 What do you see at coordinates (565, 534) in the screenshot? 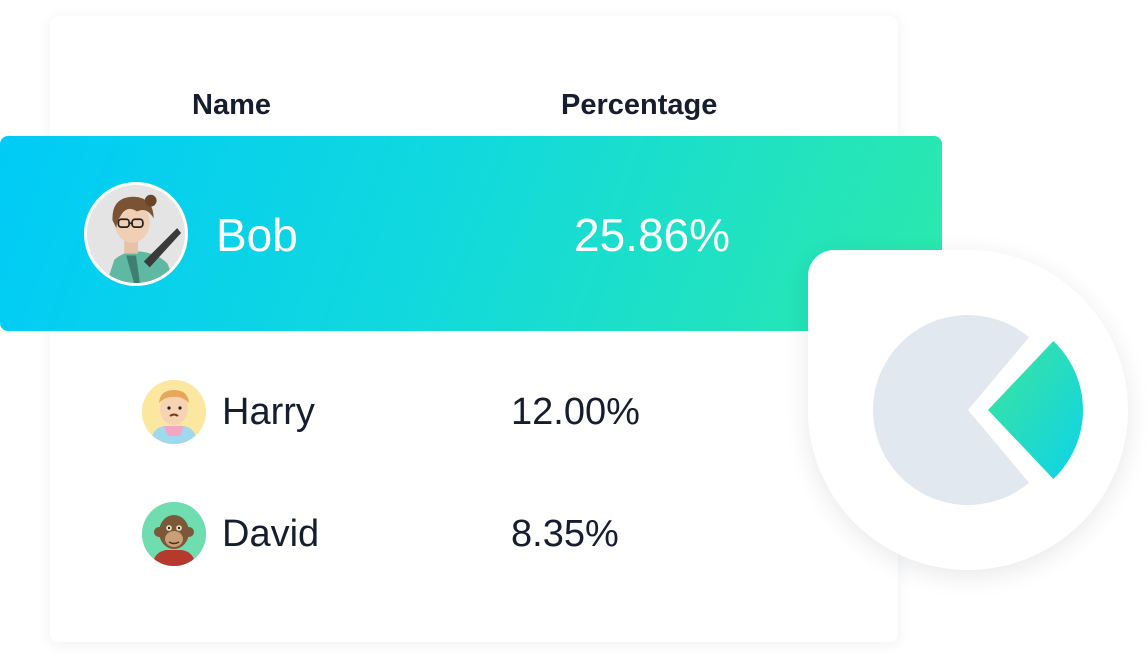
I see `row-percentage-david: 8.35%` at bounding box center [565, 534].